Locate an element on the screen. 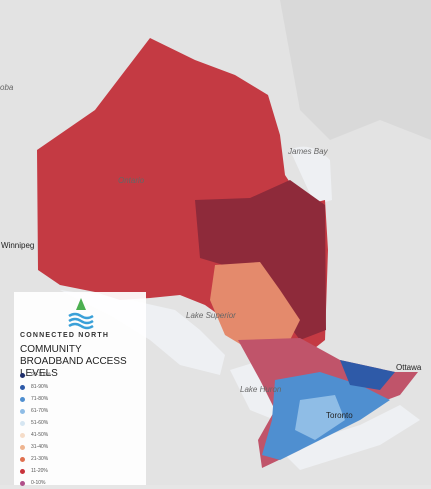  legend-item: 51-60% is located at coordinates (35, 423).